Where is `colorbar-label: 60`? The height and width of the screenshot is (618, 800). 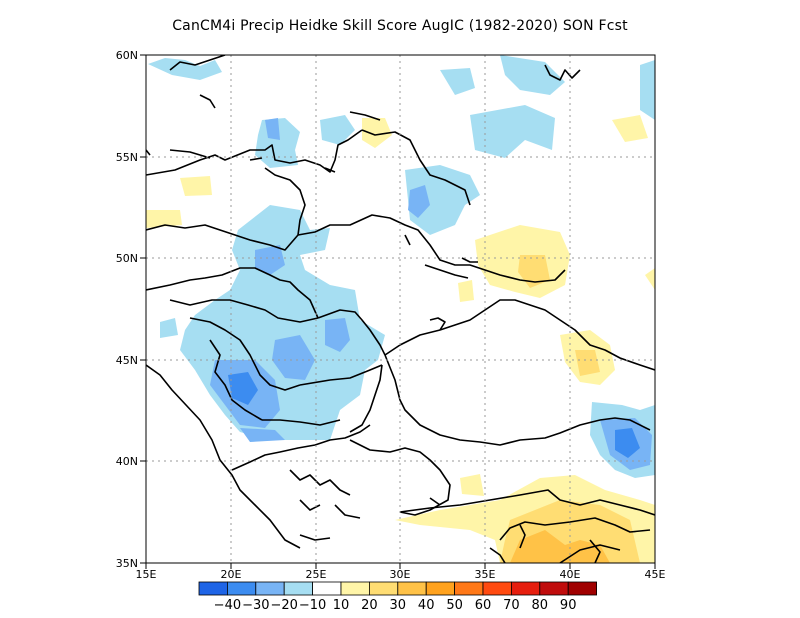 colorbar-label: 60 is located at coordinates (483, 605).